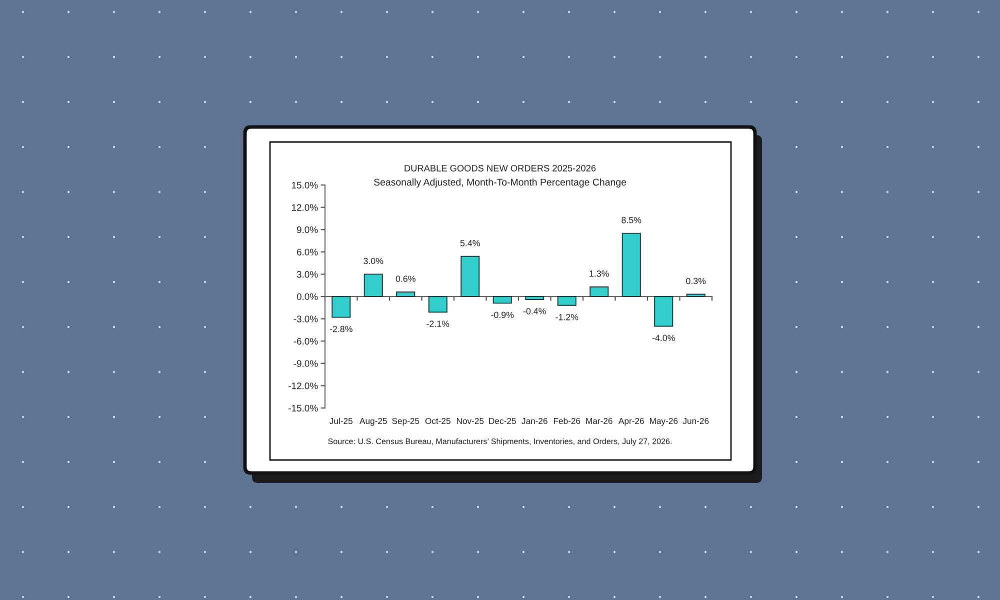 The height and width of the screenshot is (600, 1000). I want to click on data-label: 5.4%, so click(470, 243).